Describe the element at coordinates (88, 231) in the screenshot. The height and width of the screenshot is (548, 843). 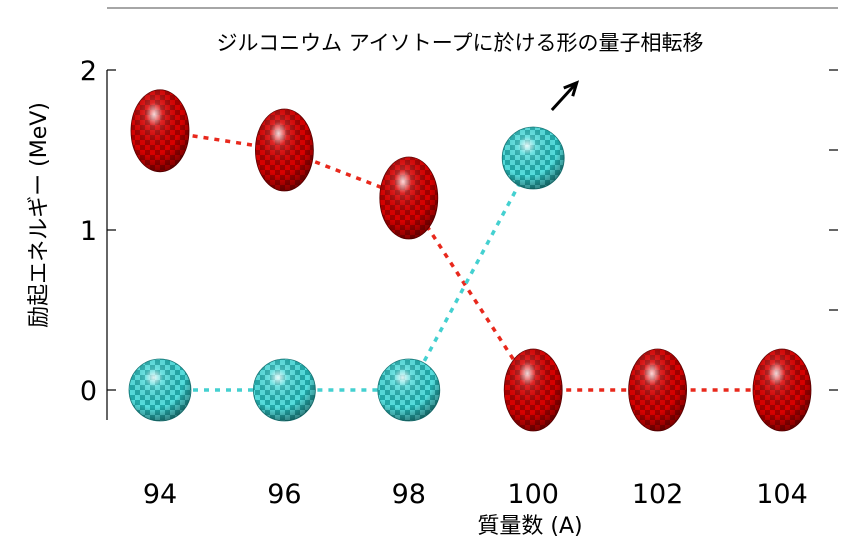
I see `y-tick-label: 1` at that location.